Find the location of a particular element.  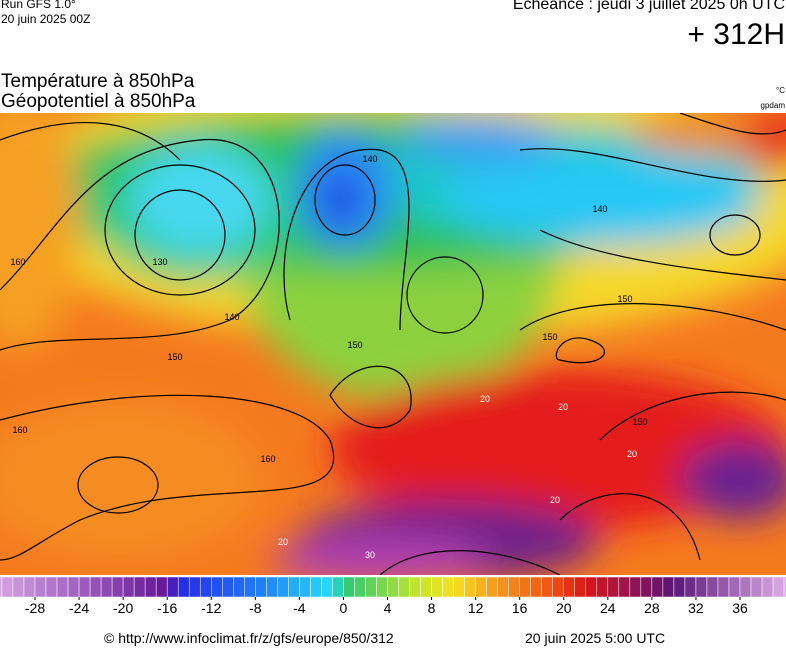

title-geopotential: Géopotentiel à 850hPa is located at coordinates (98, 101).